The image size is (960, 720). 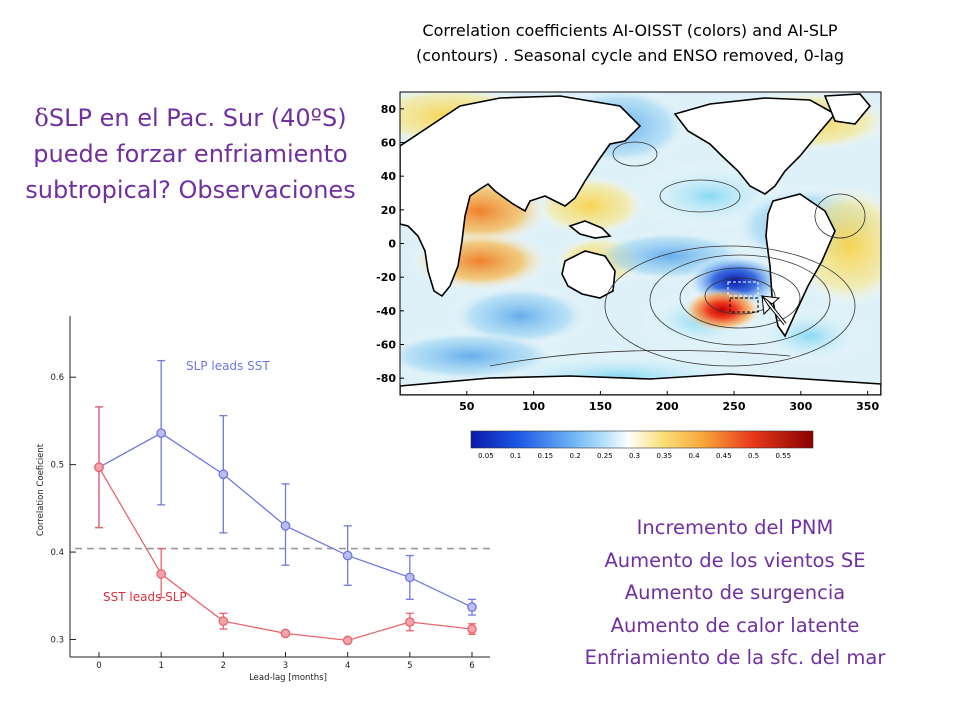 I want to click on australia, so click(x=588, y=274).